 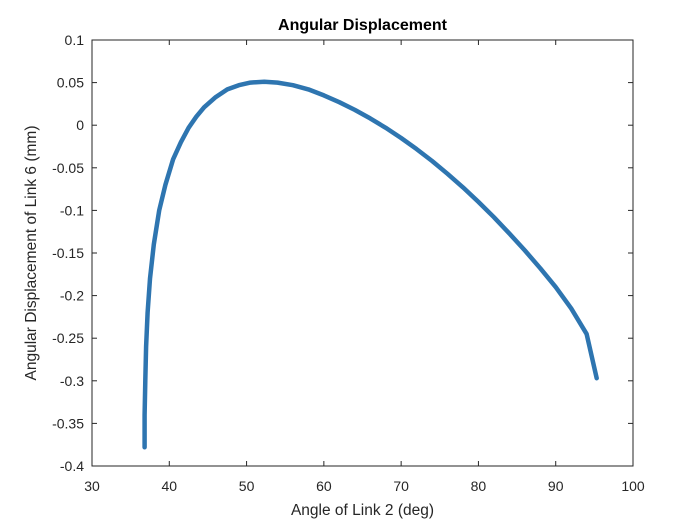 I want to click on x-tick-label: 70, so click(x=401, y=486).